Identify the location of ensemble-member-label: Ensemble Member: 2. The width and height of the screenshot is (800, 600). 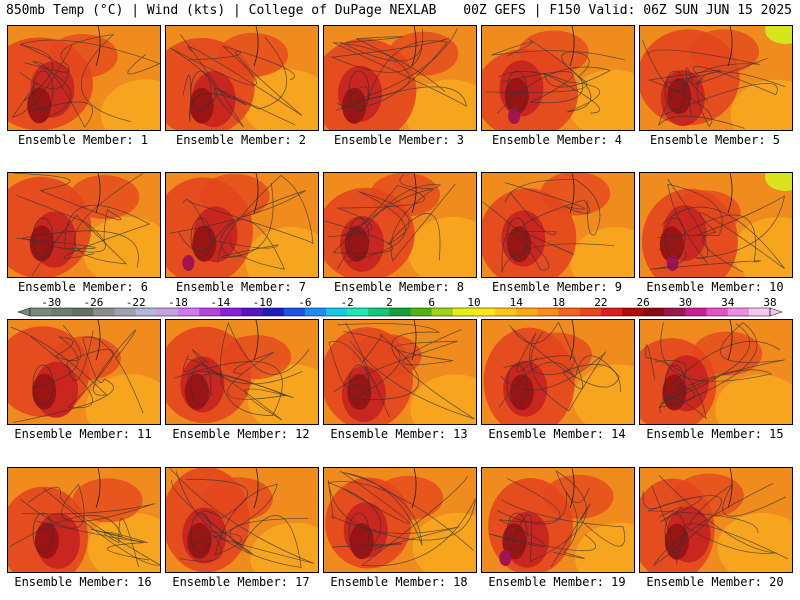
(241, 140).